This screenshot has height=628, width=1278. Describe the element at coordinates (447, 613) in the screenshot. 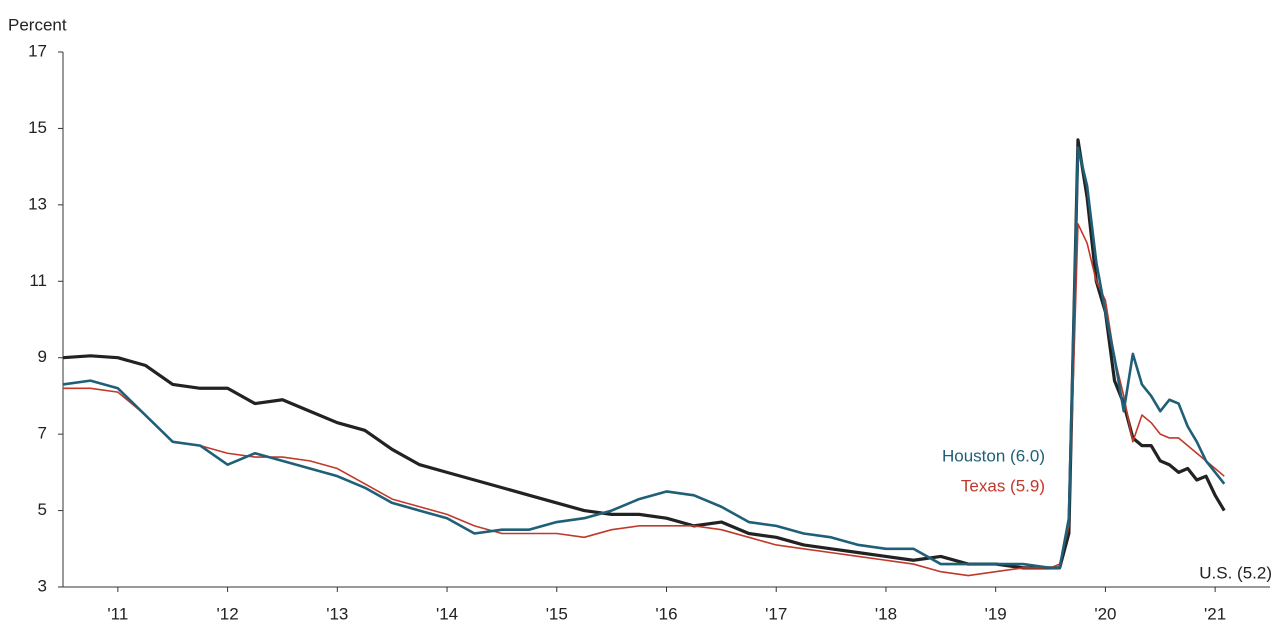

I see `x-tick-label: '14` at that location.